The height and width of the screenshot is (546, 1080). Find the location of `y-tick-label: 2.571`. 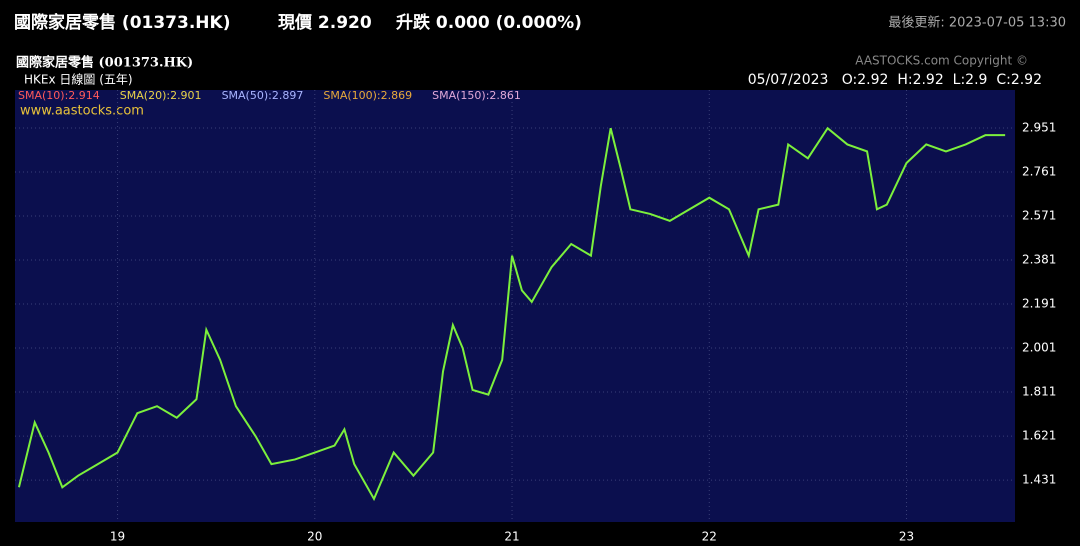

y-tick-label: 2.571 is located at coordinates (1039, 216).